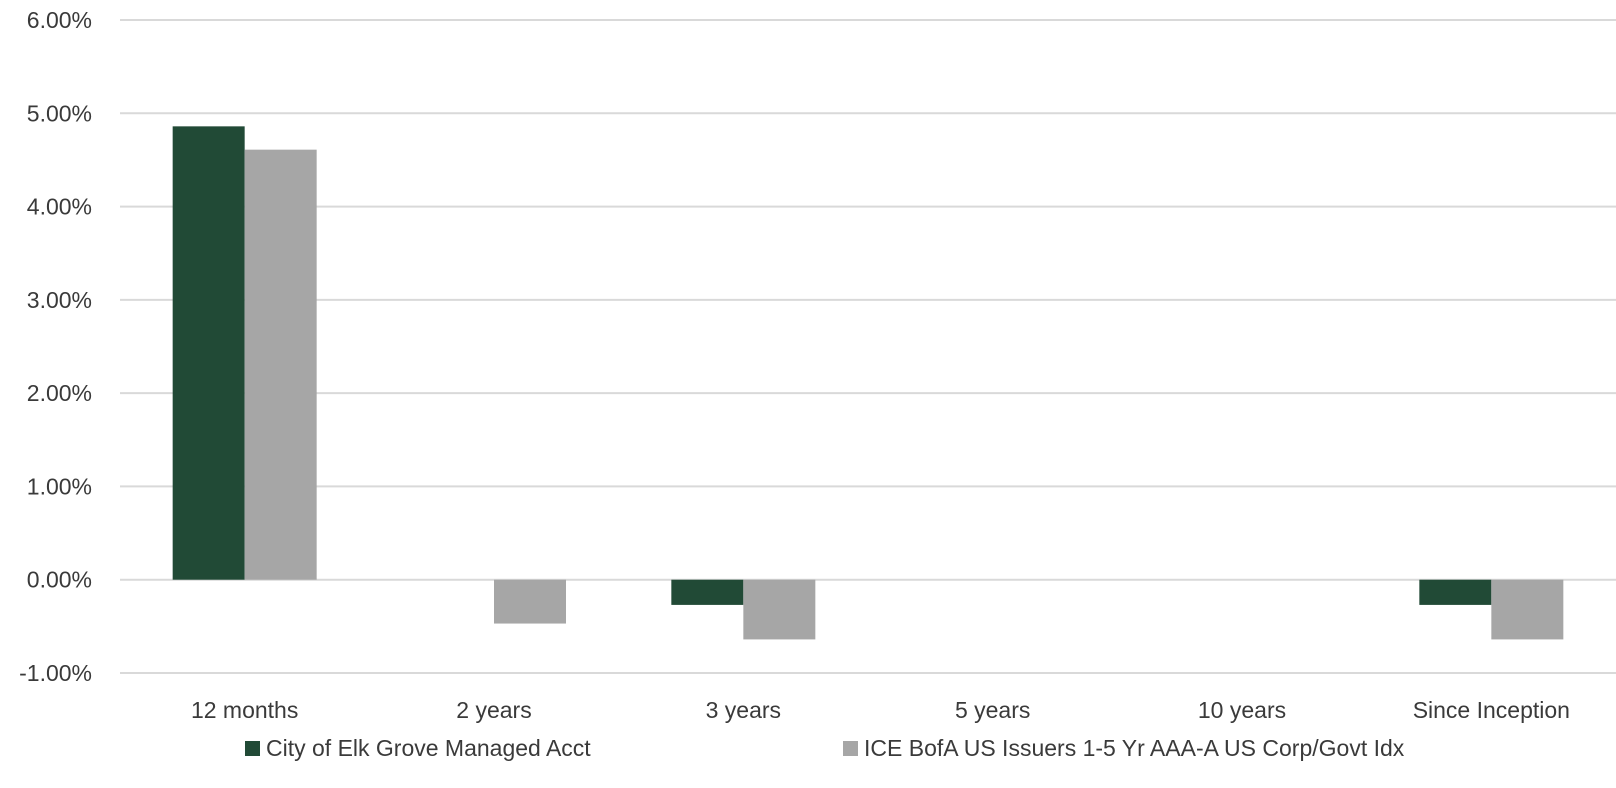 Image resolution: width=1616 pixels, height=788 pixels. I want to click on x-tick-label-10-years: 10 years, so click(1242, 710).